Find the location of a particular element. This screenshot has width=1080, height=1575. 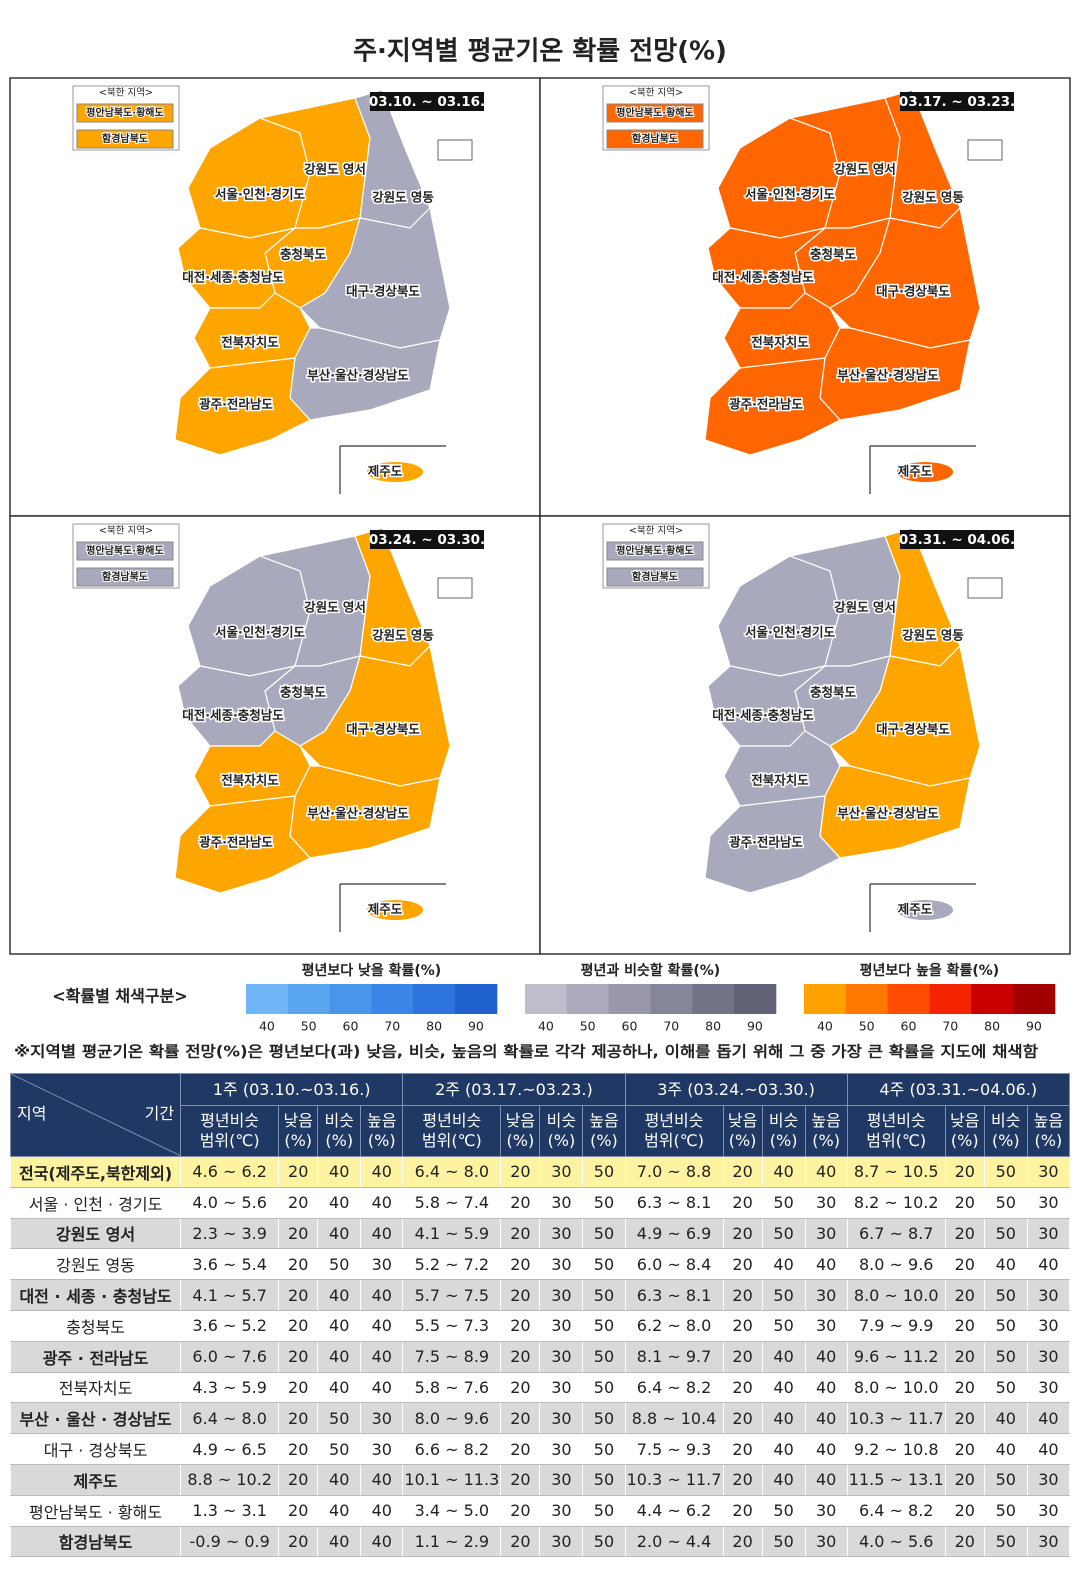

region-name: 대전 · 세종 · 충청남도 is located at coordinates (95, 1295).